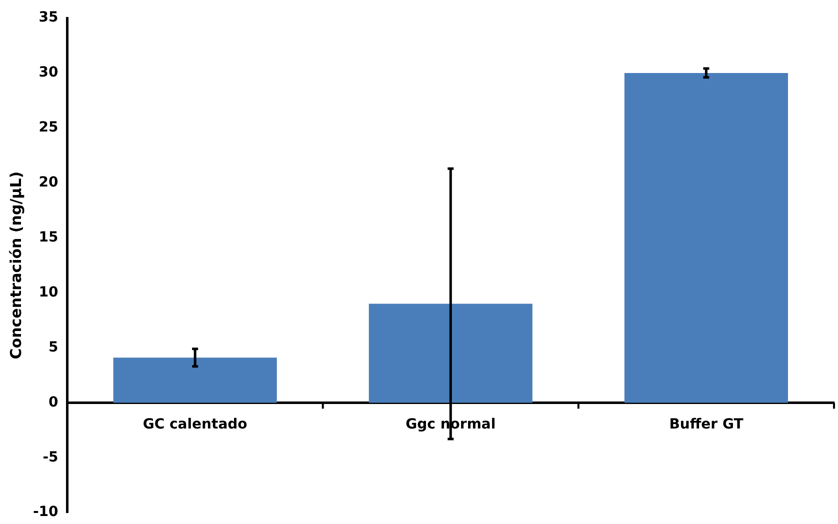  Describe the element at coordinates (48, 292) in the screenshot. I see `y-tick-label: 10` at that location.